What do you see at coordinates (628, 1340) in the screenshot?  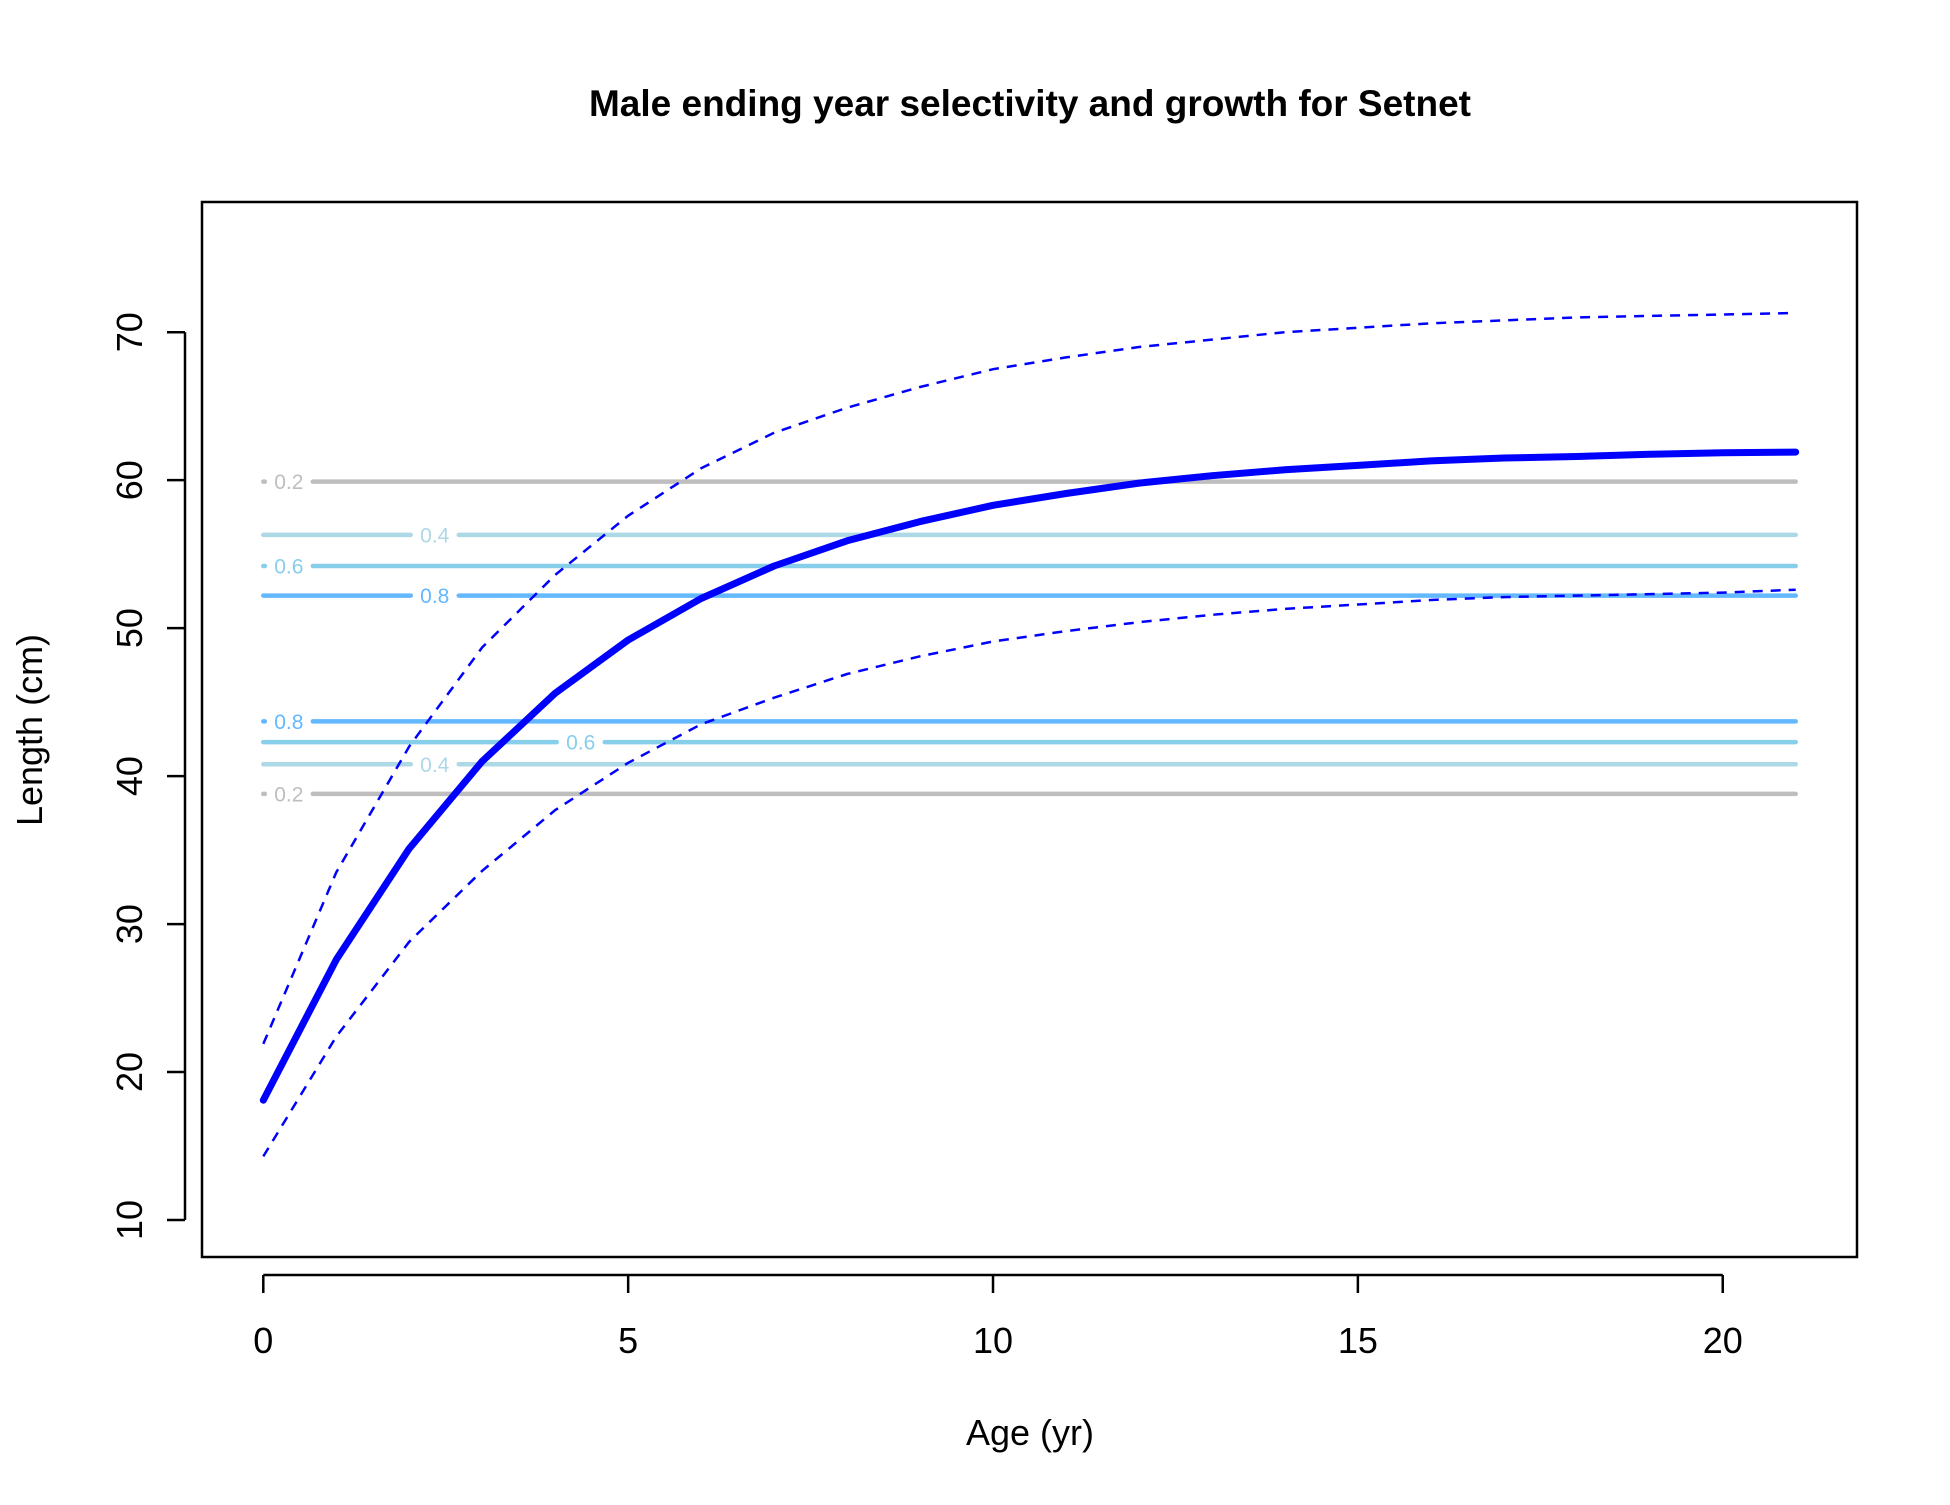 I see `x-tick-label: 5` at bounding box center [628, 1340].